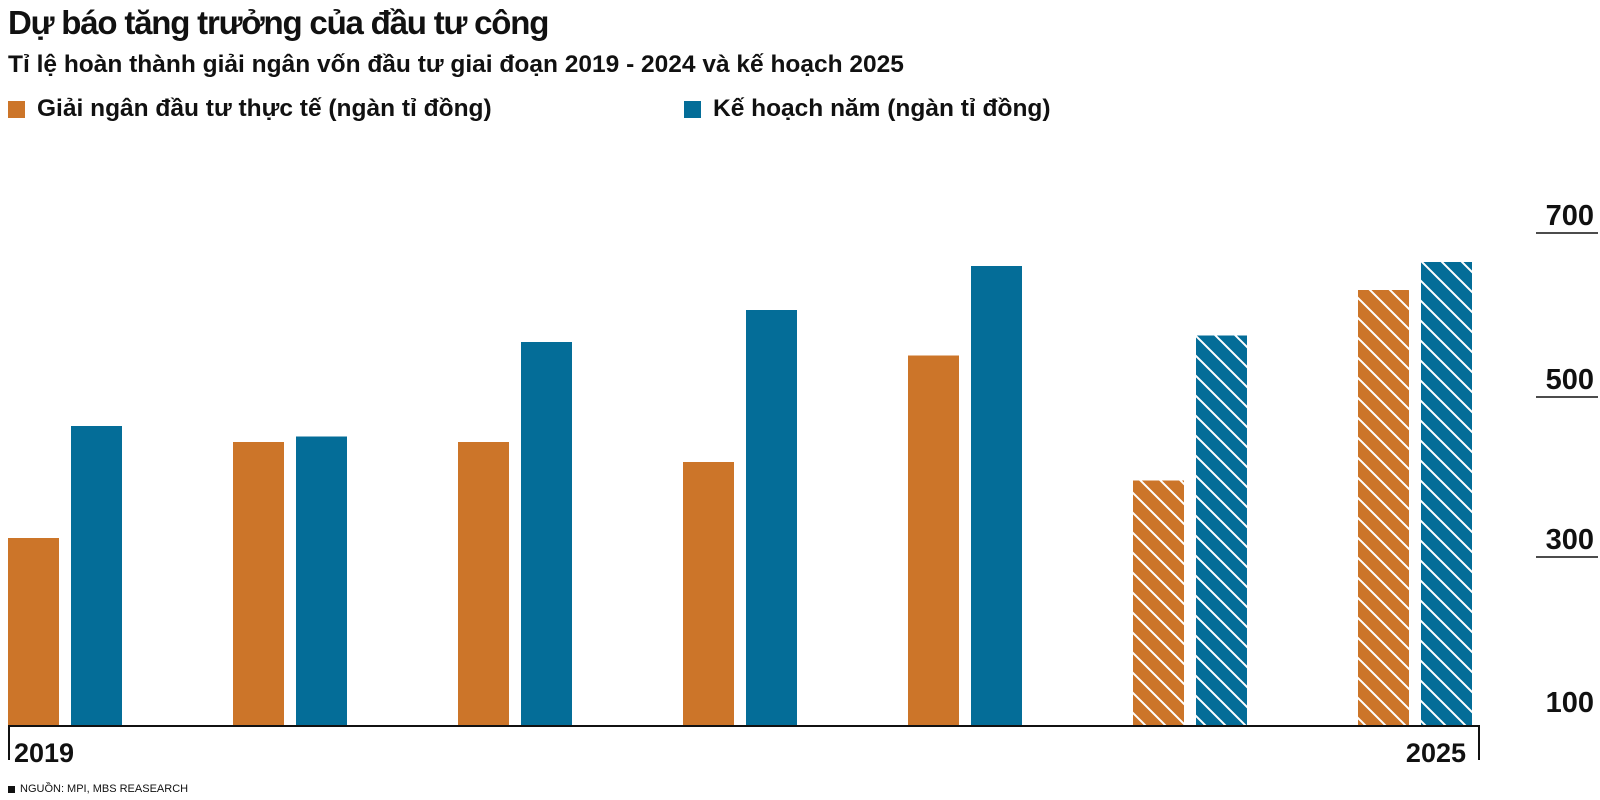 This screenshot has height=800, width=1600. Describe the element at coordinates (1570, 540) in the screenshot. I see `y-tick-label-300: 300` at that location.